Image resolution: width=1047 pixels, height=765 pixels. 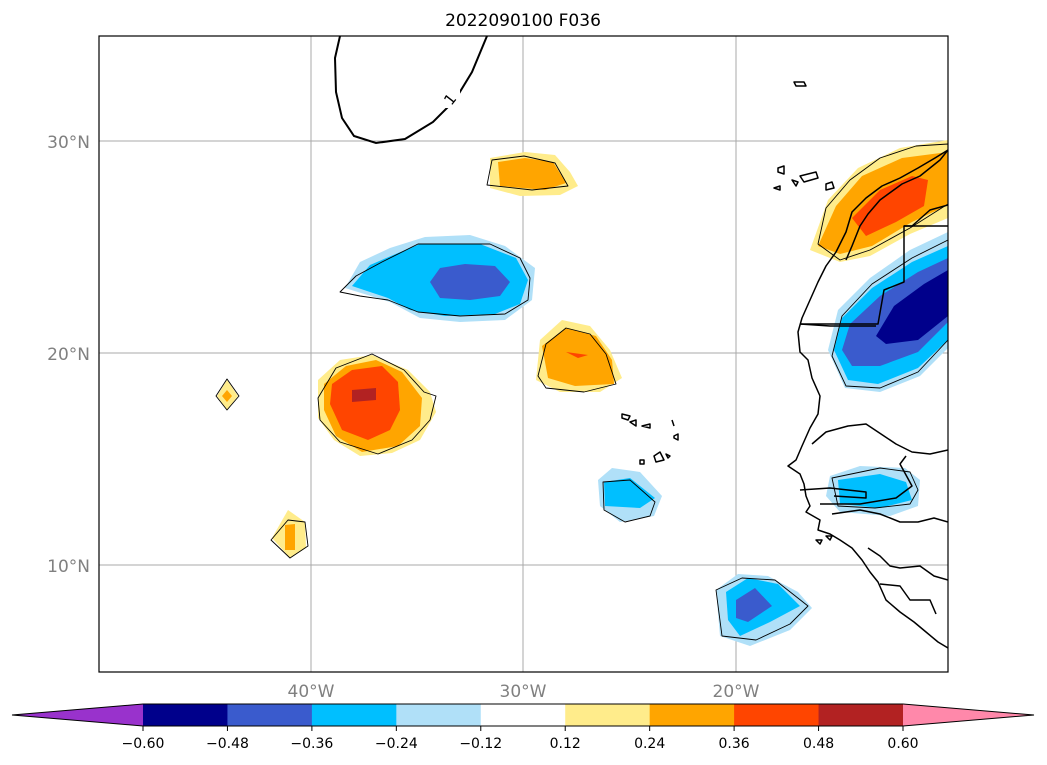 I want to click on lon-labels: 40°W 30°W 20°W, so click(x=524, y=692).